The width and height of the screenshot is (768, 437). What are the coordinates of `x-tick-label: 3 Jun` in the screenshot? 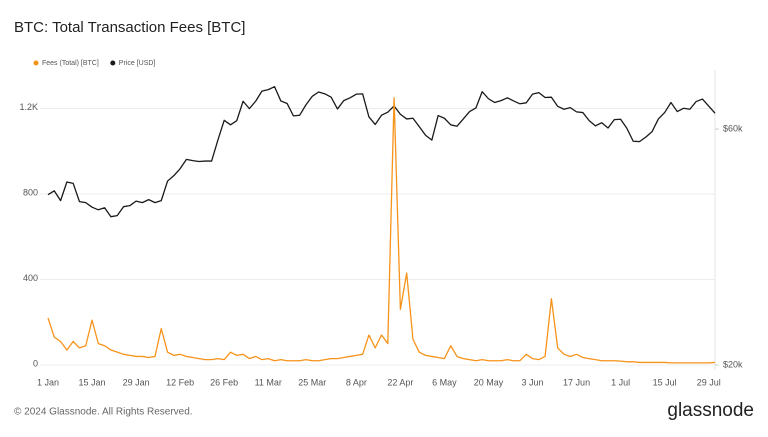 It's located at (533, 382).